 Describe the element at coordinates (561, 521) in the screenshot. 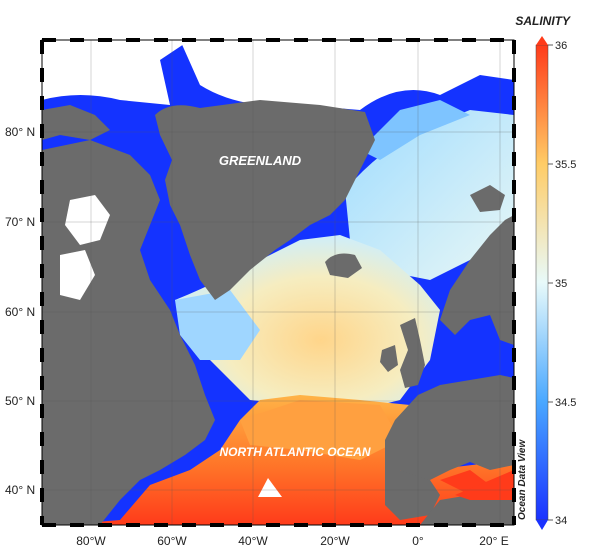

I see `colorbar-tick-label: 34` at that location.